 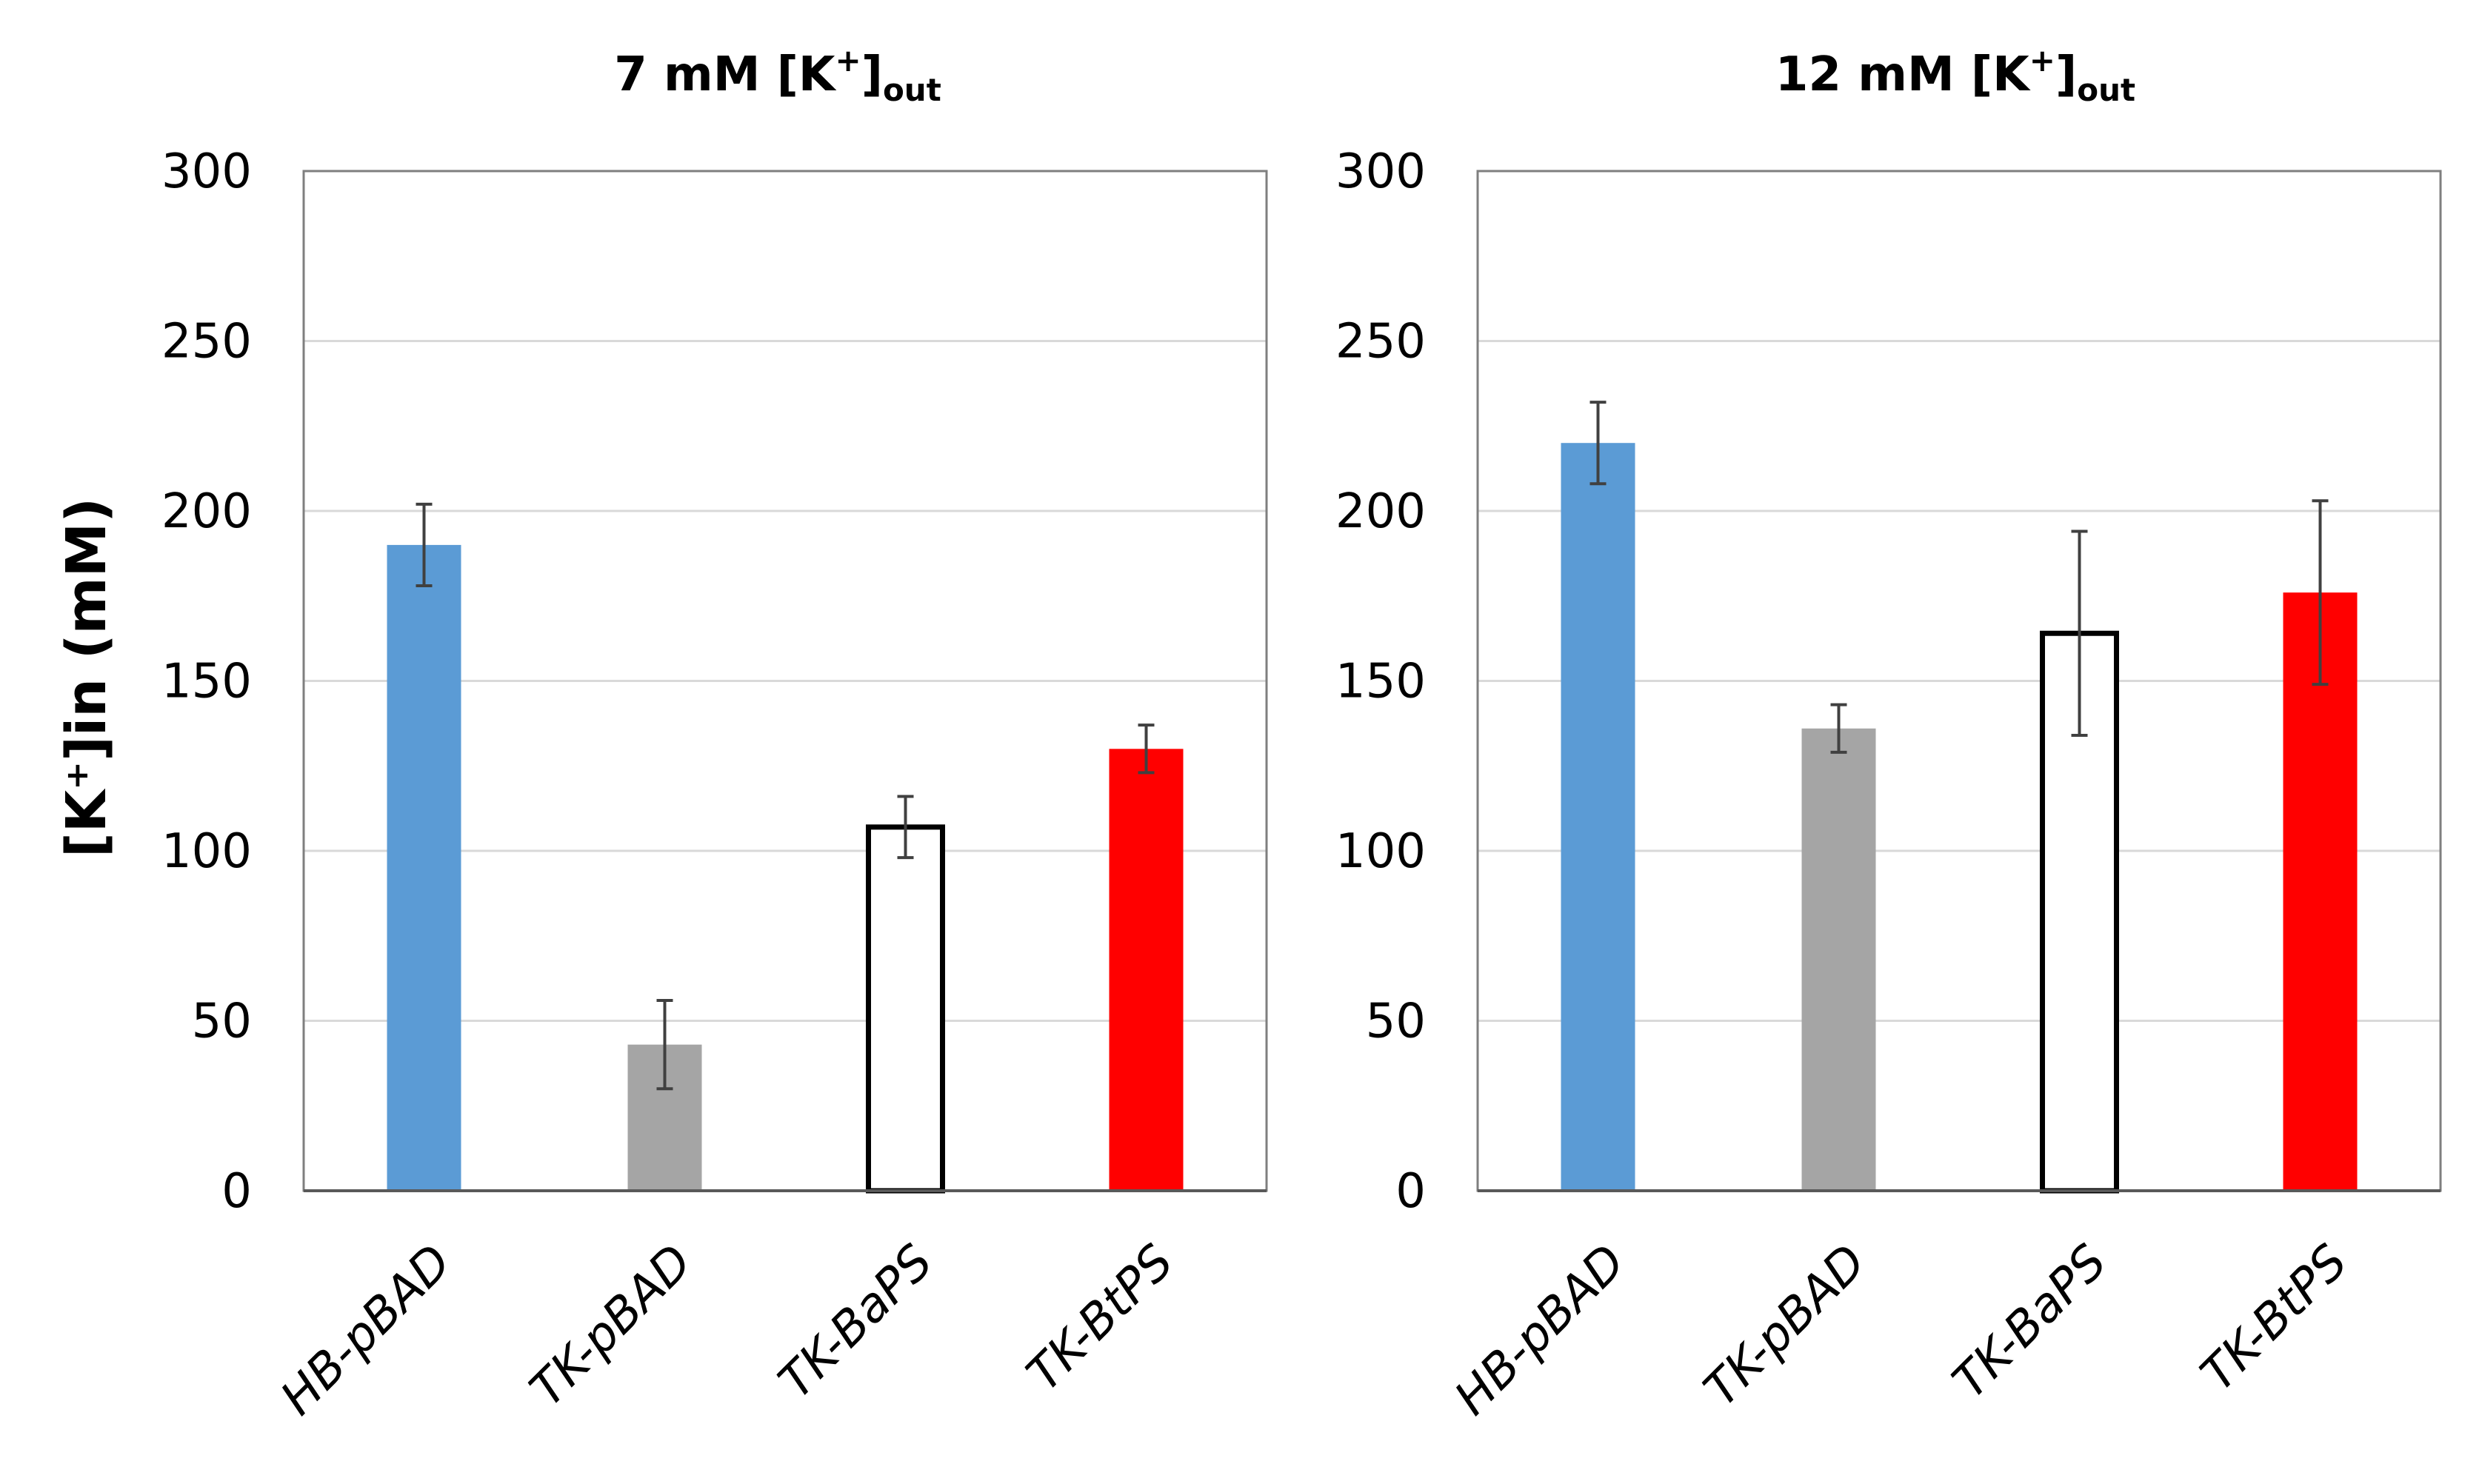 I want to click on bar-TK-pBAD, so click(x=1839, y=959).